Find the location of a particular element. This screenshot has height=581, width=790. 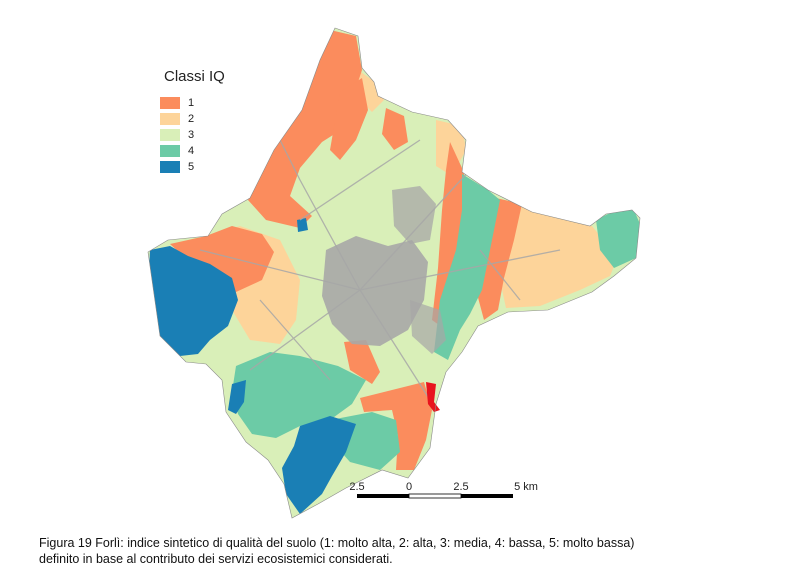

scale-label-3: 5 km is located at coordinates (526, 487).